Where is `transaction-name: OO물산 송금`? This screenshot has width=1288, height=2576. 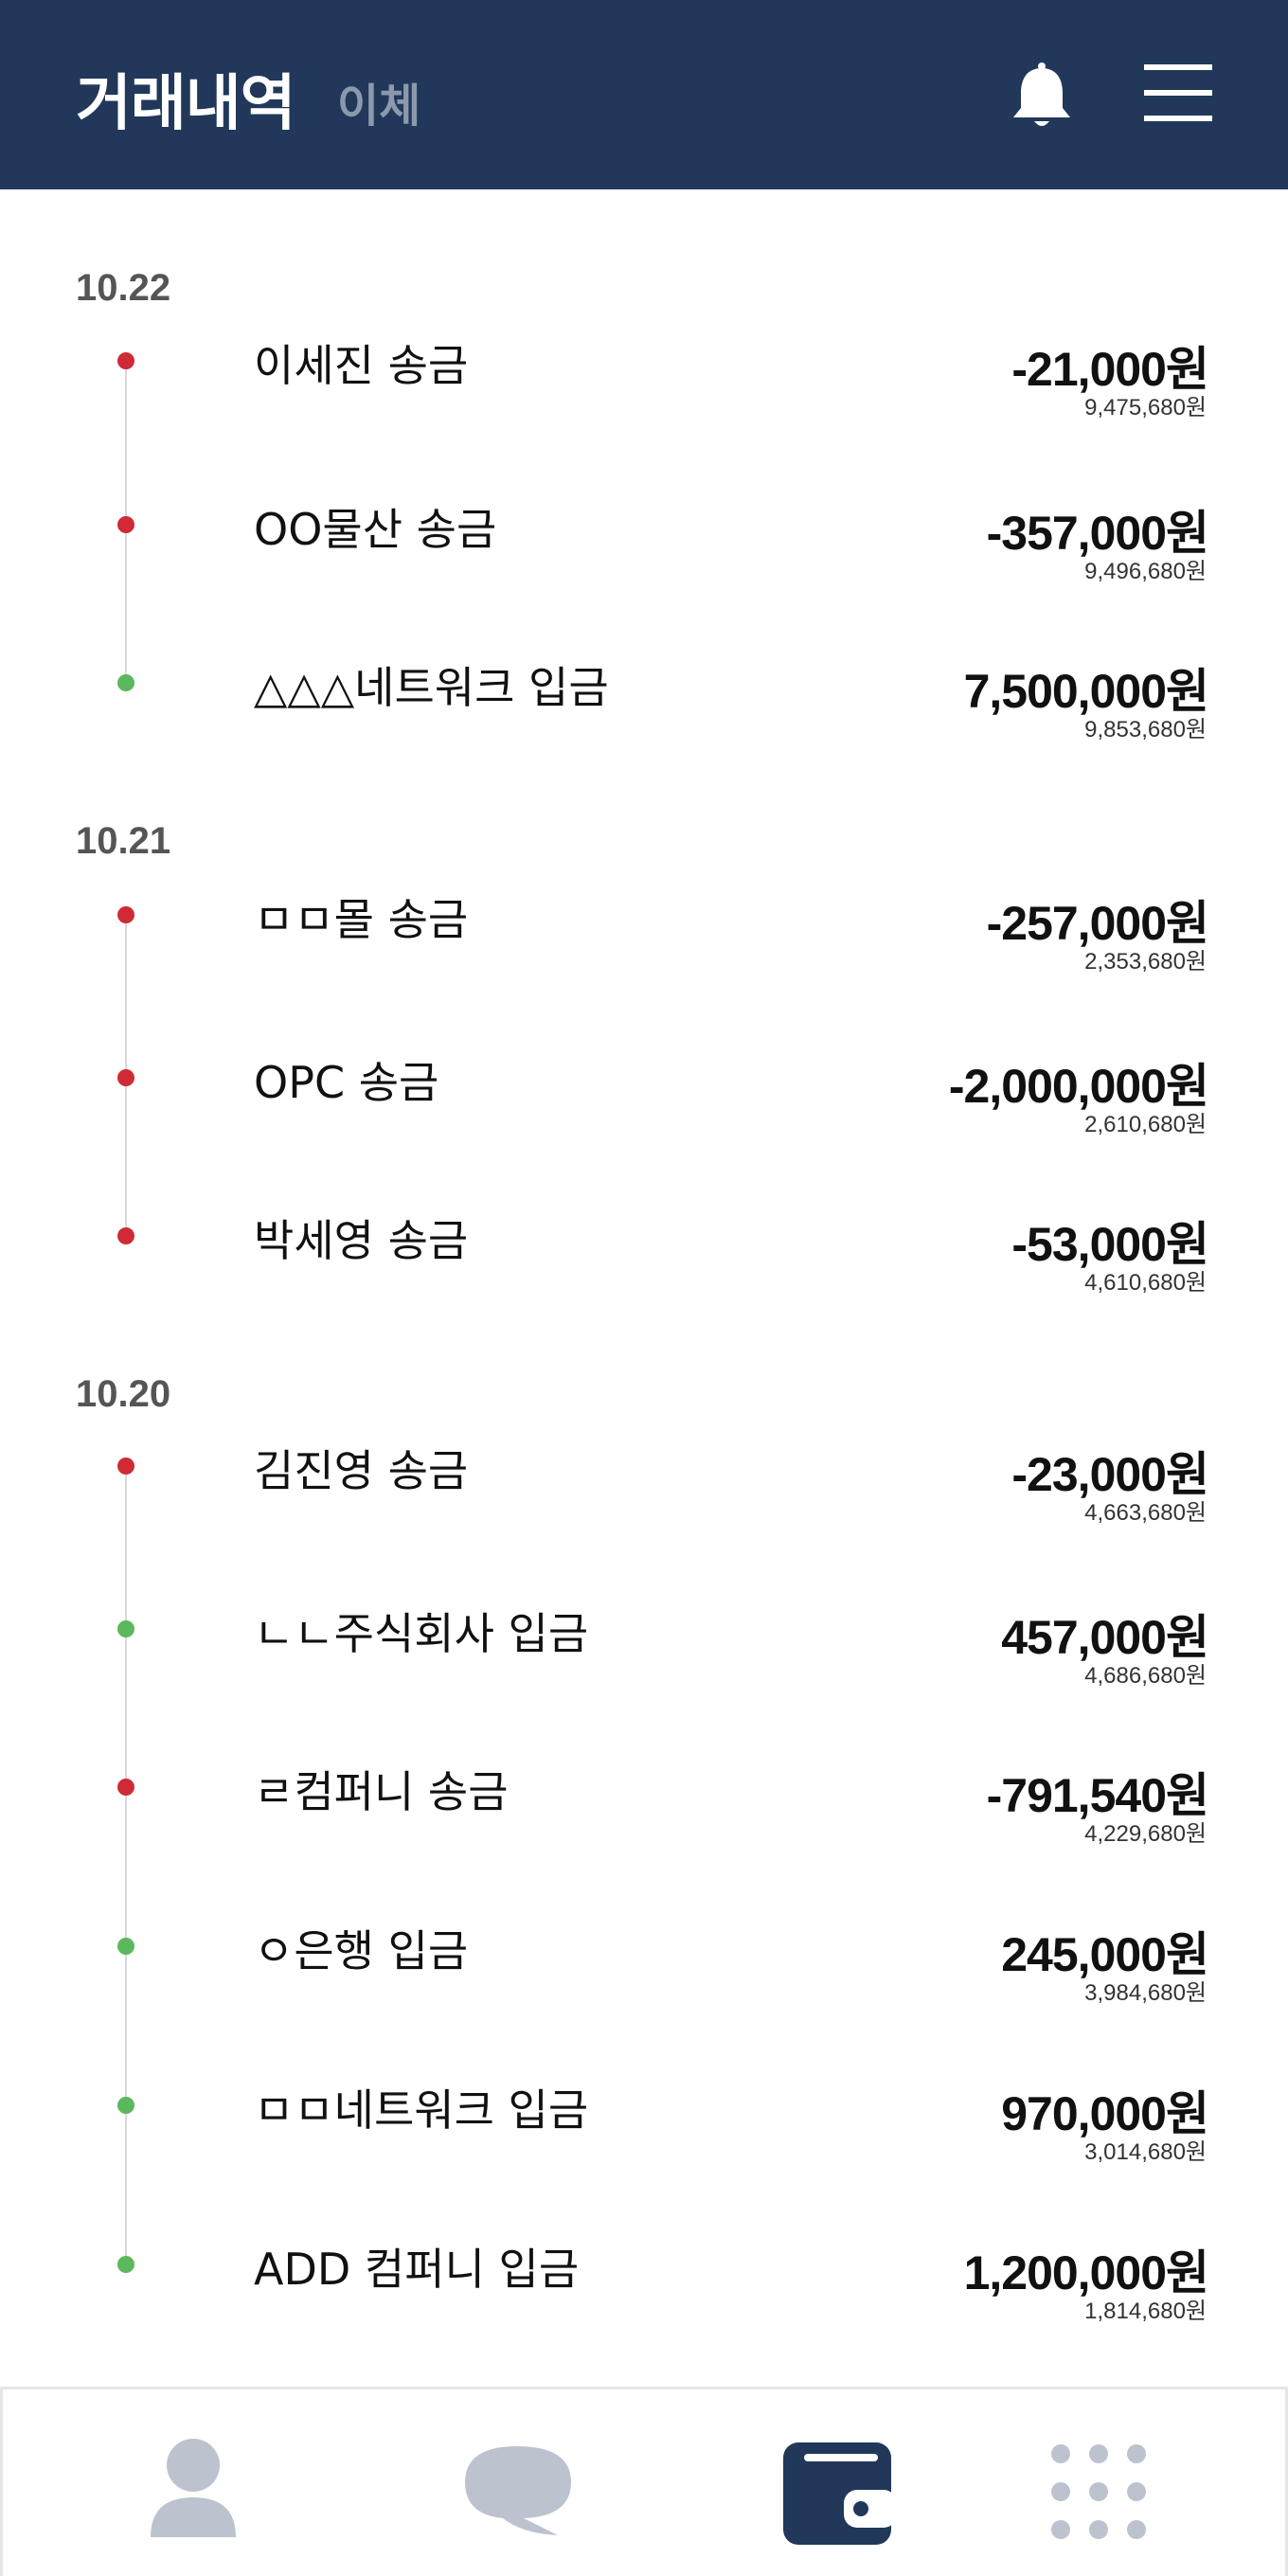
transaction-name: OO물산 송금 is located at coordinates (375, 529).